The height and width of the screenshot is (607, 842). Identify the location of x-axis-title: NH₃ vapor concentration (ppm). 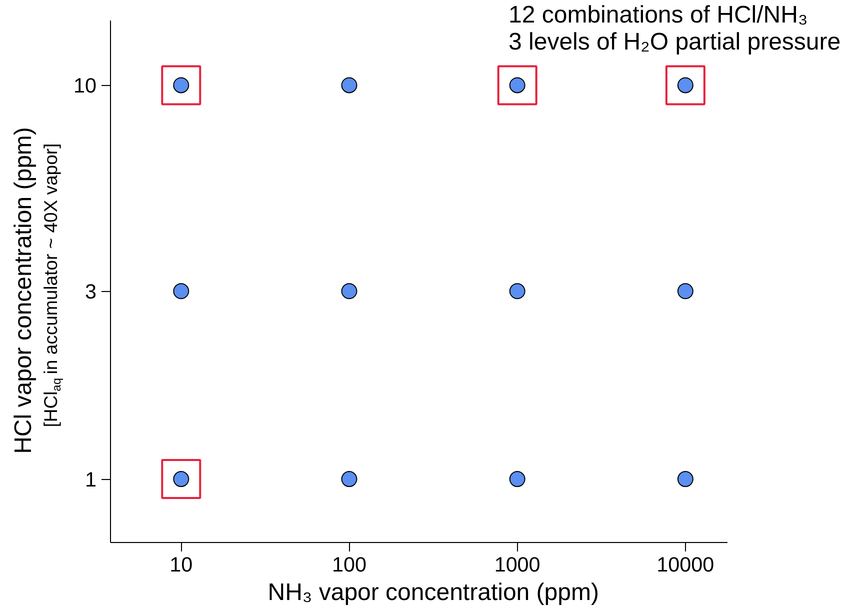
(433, 592).